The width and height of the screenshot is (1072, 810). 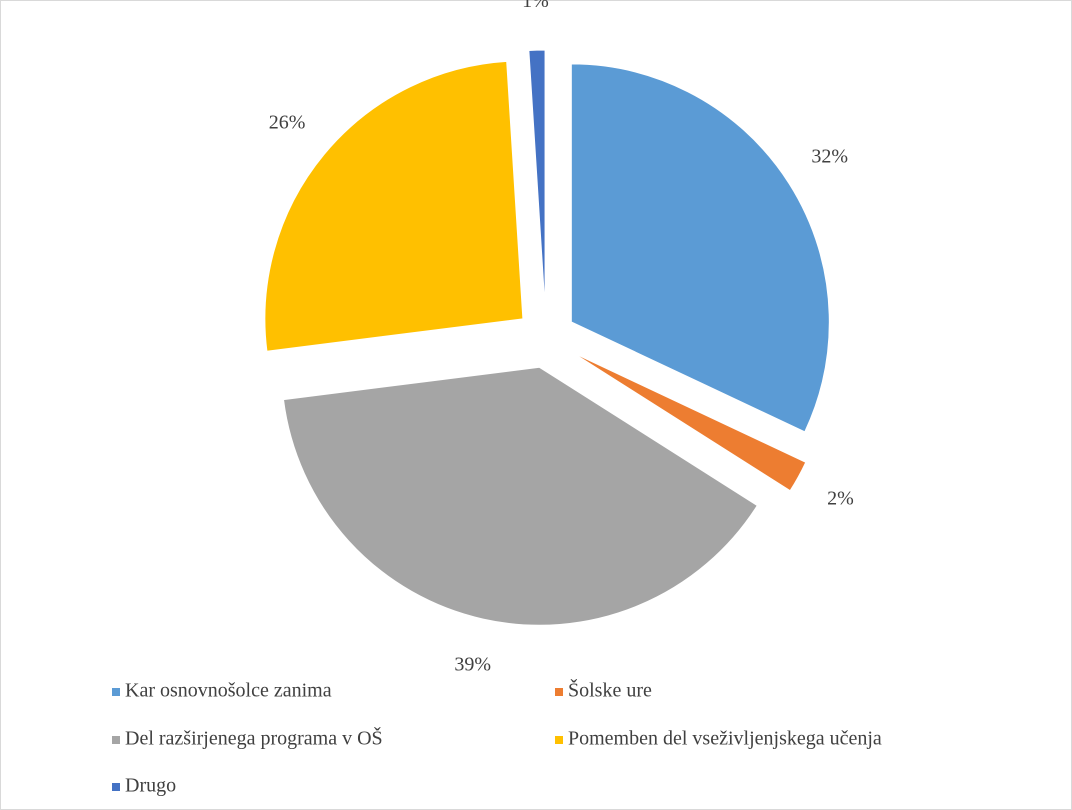 I want to click on data-label: 1%, so click(x=535, y=6).